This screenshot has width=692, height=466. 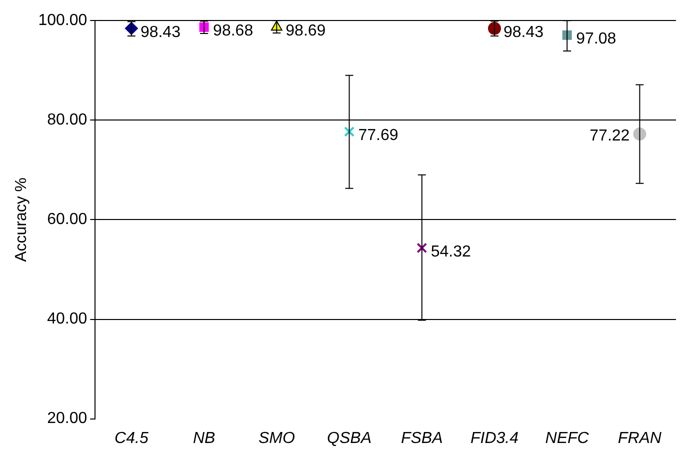 I want to click on x-tick-label: NB, so click(x=204, y=438).